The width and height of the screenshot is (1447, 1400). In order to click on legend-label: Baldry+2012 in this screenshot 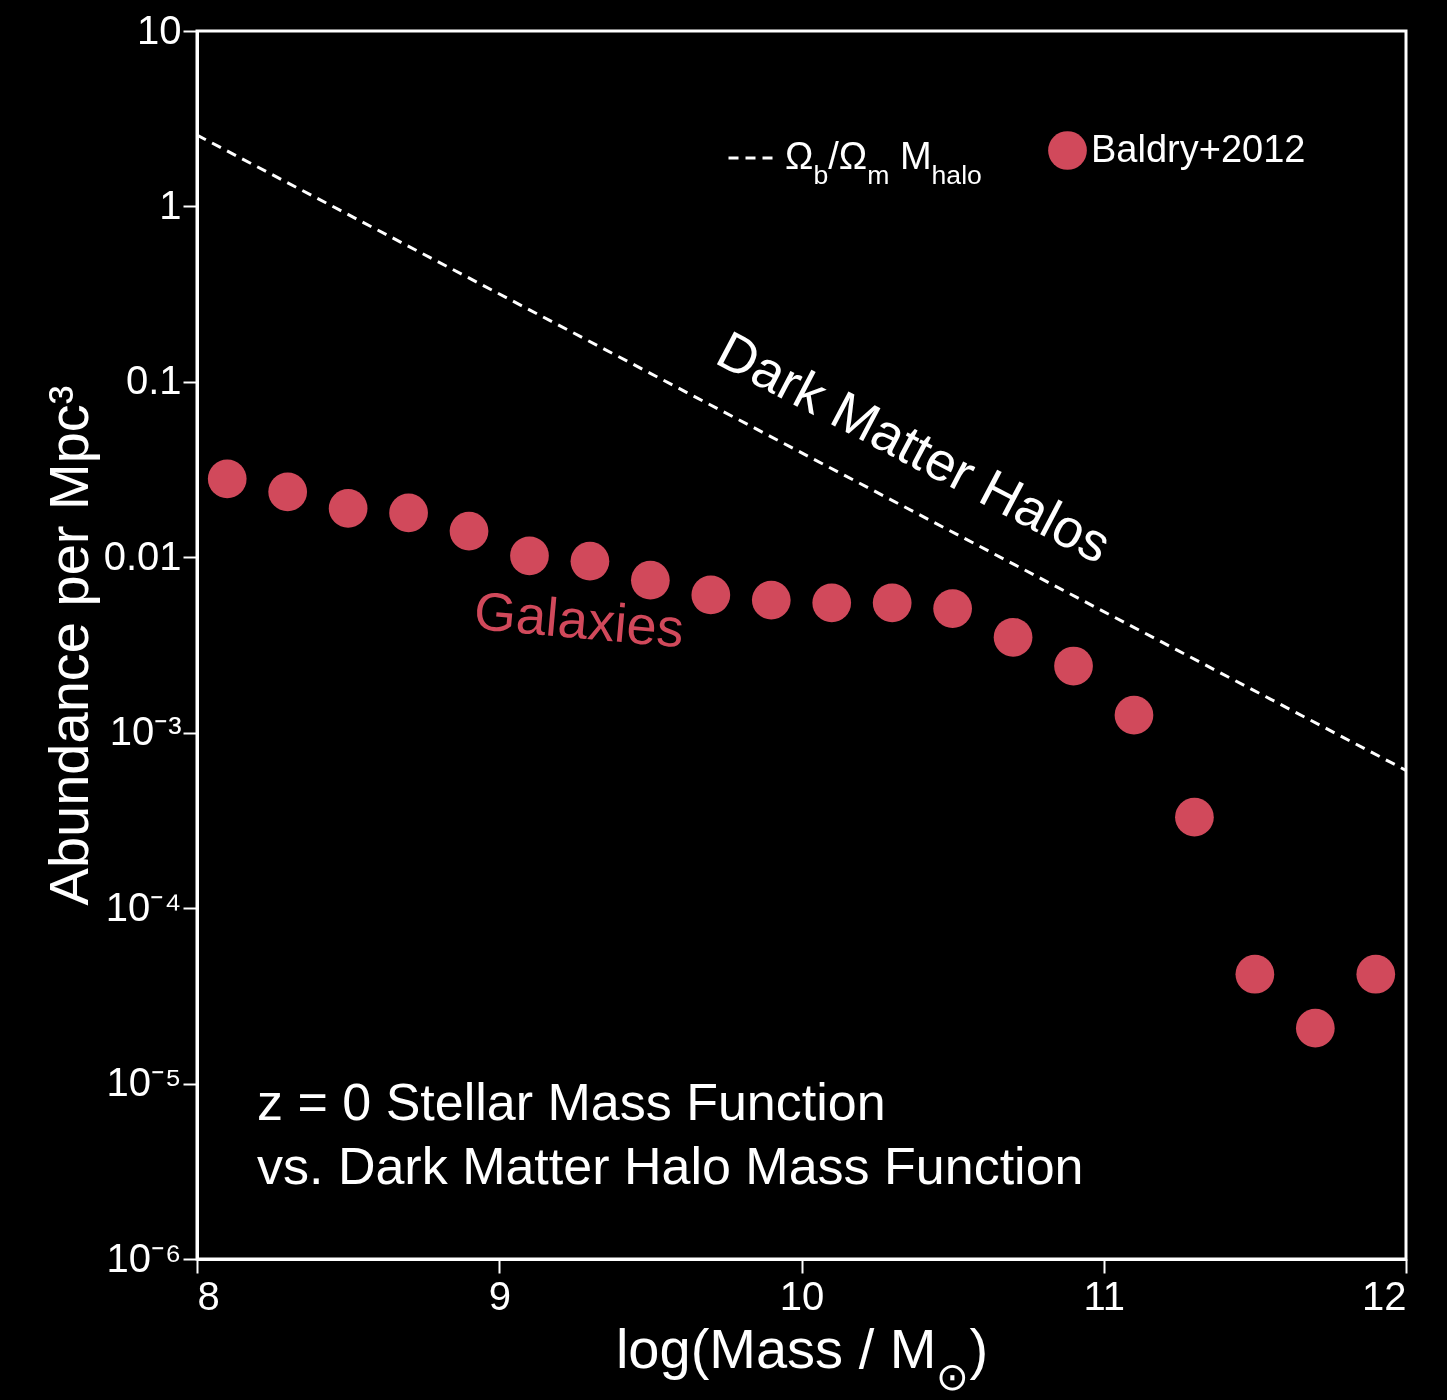, I will do `click(1198, 148)`.